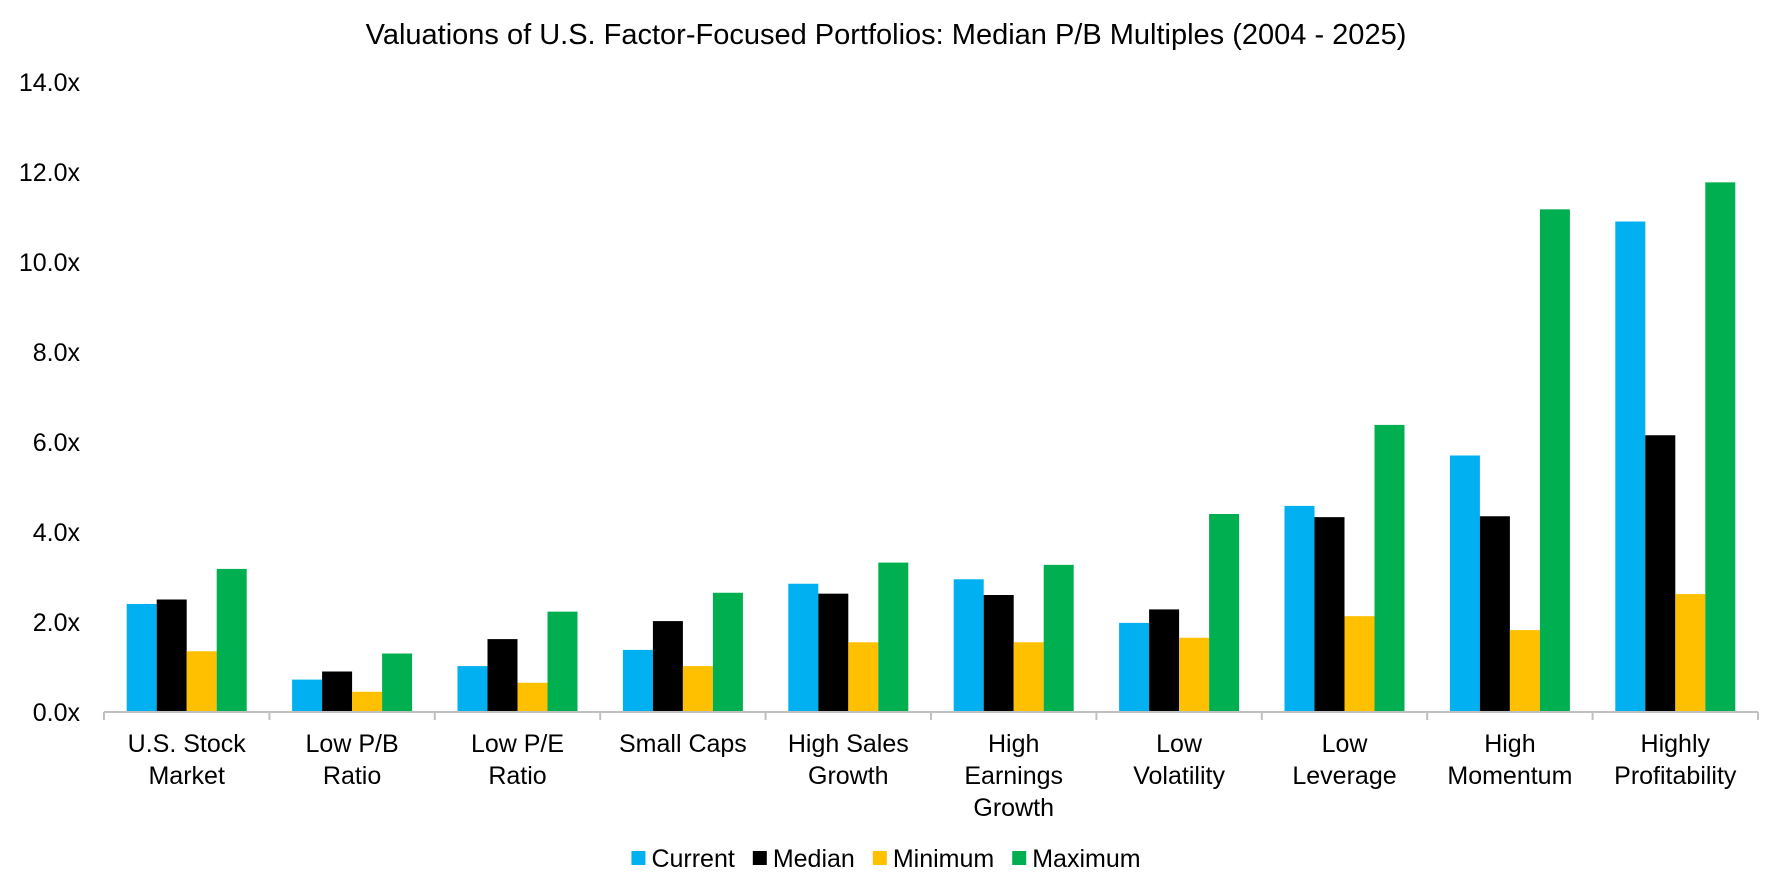 The height and width of the screenshot is (885, 1772). I want to click on x-category-label-line: Market, so click(186, 776).